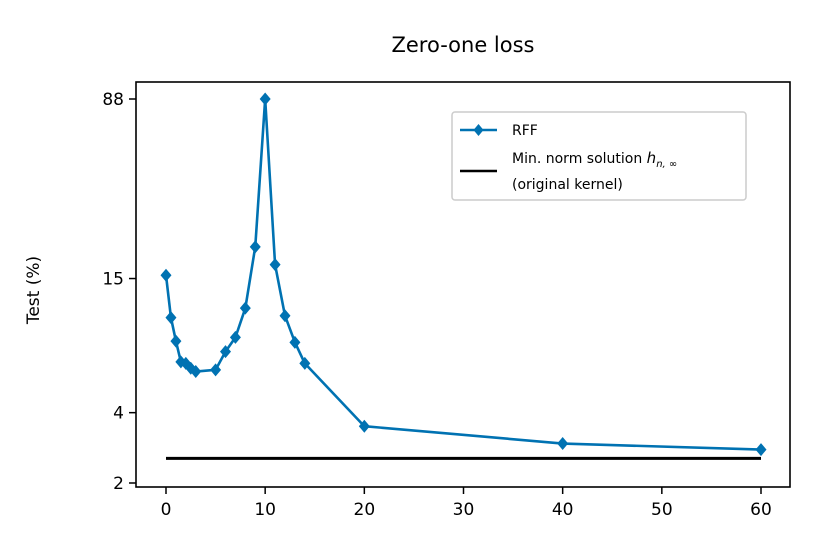 The image size is (819, 555). What do you see at coordinates (464, 510) in the screenshot?
I see `x-tick-label: 30` at bounding box center [464, 510].